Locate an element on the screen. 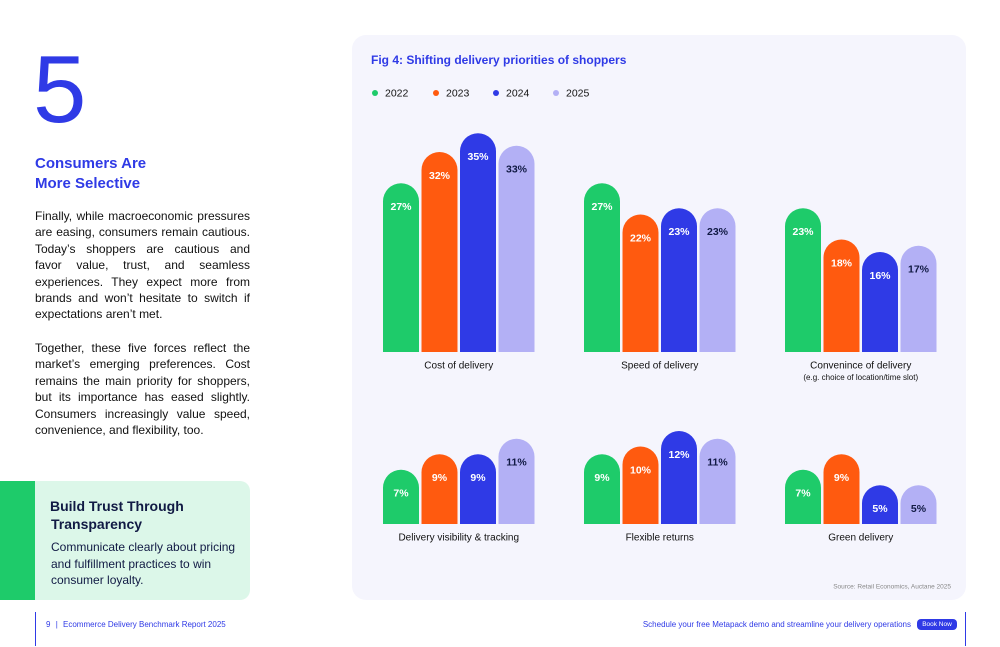 The image size is (1000, 647). callout-title-line: Transparency is located at coordinates (97, 524).